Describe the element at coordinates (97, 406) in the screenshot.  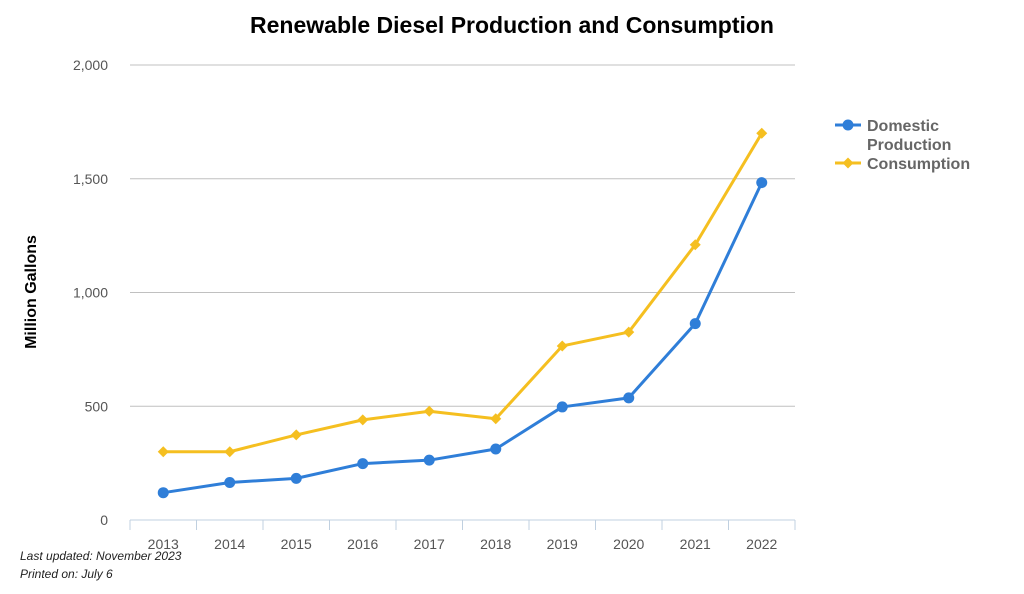
I see `y-tick-label: 500` at that location.